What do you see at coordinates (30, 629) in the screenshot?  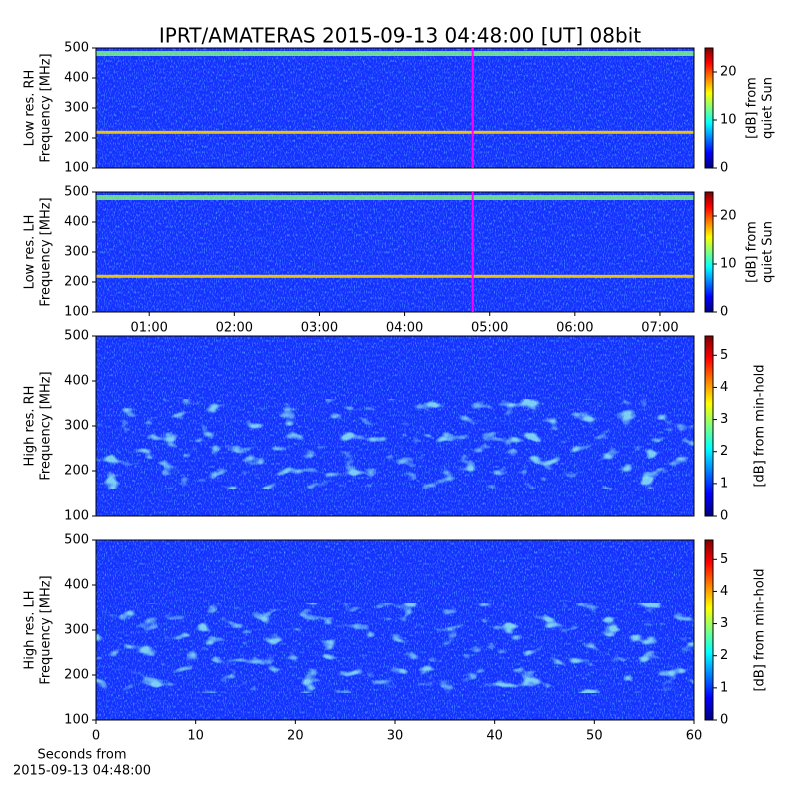 I see `y-axis-label: High res. LH` at bounding box center [30, 629].